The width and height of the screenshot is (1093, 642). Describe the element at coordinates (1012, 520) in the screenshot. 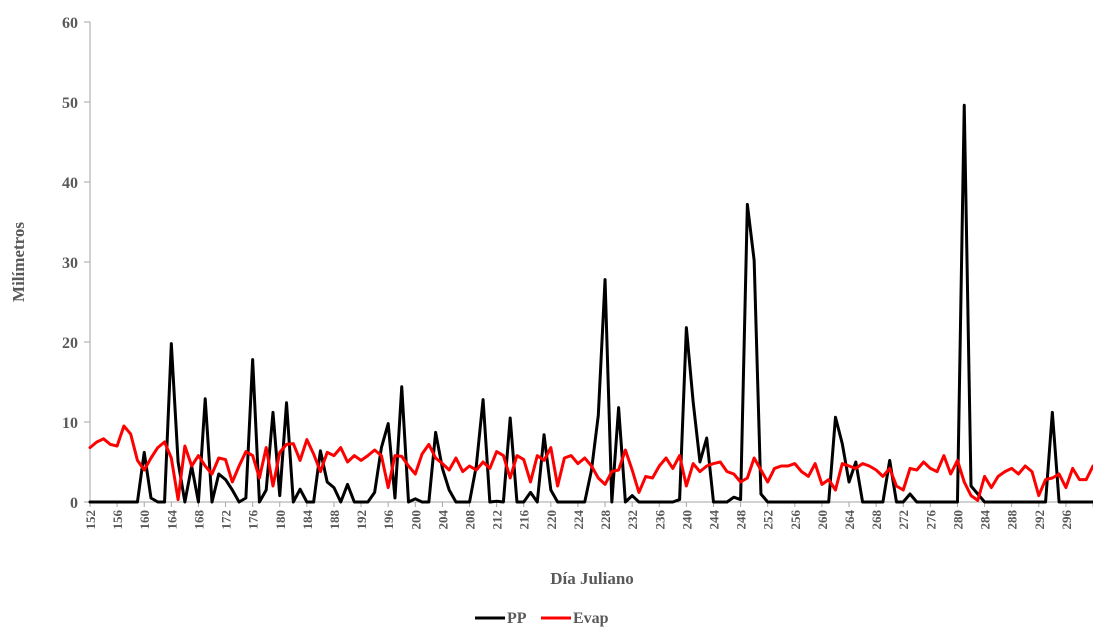

I see `x-tick-label: 288` at that location.